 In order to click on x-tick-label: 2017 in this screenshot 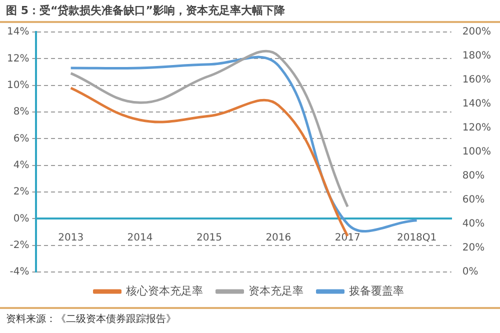, I will do `click(347, 238)`.